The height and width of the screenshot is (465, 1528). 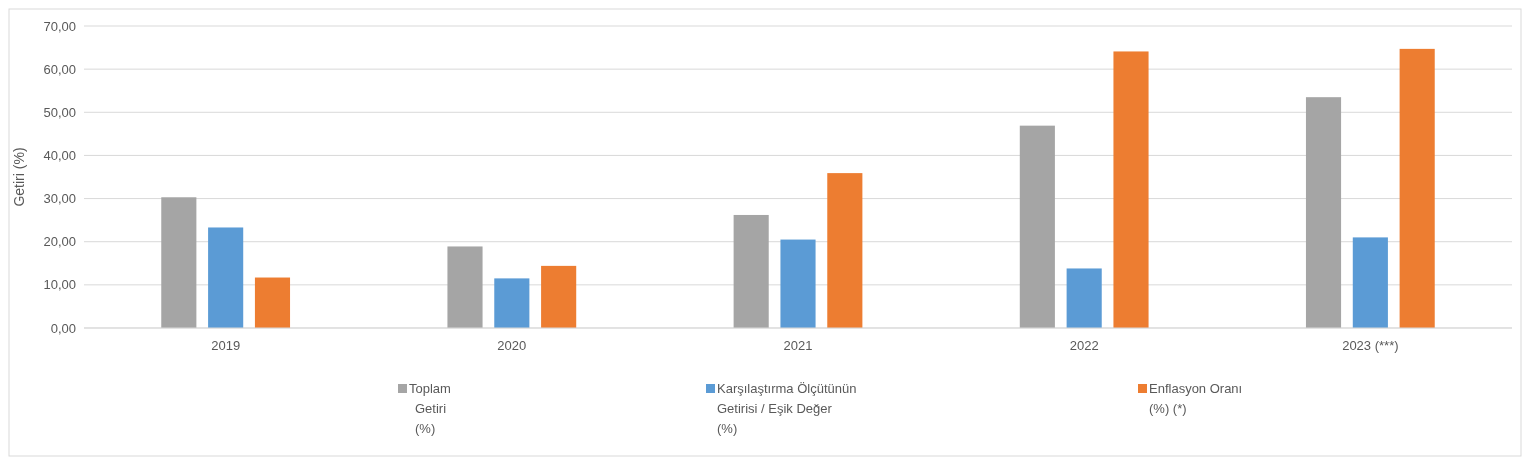 I want to click on x-tick-label: 2023 (***), so click(x=1370, y=345).